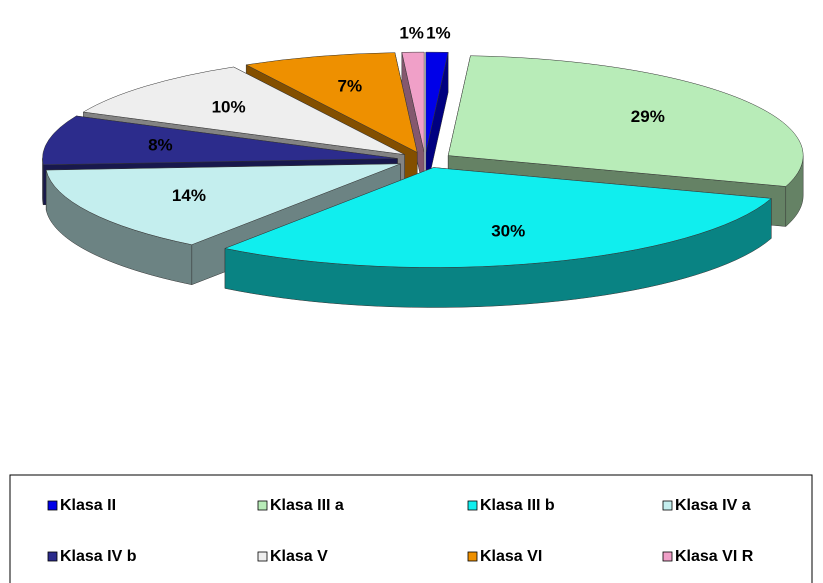  I want to click on legend-label: Klasa VI R, so click(714, 556).